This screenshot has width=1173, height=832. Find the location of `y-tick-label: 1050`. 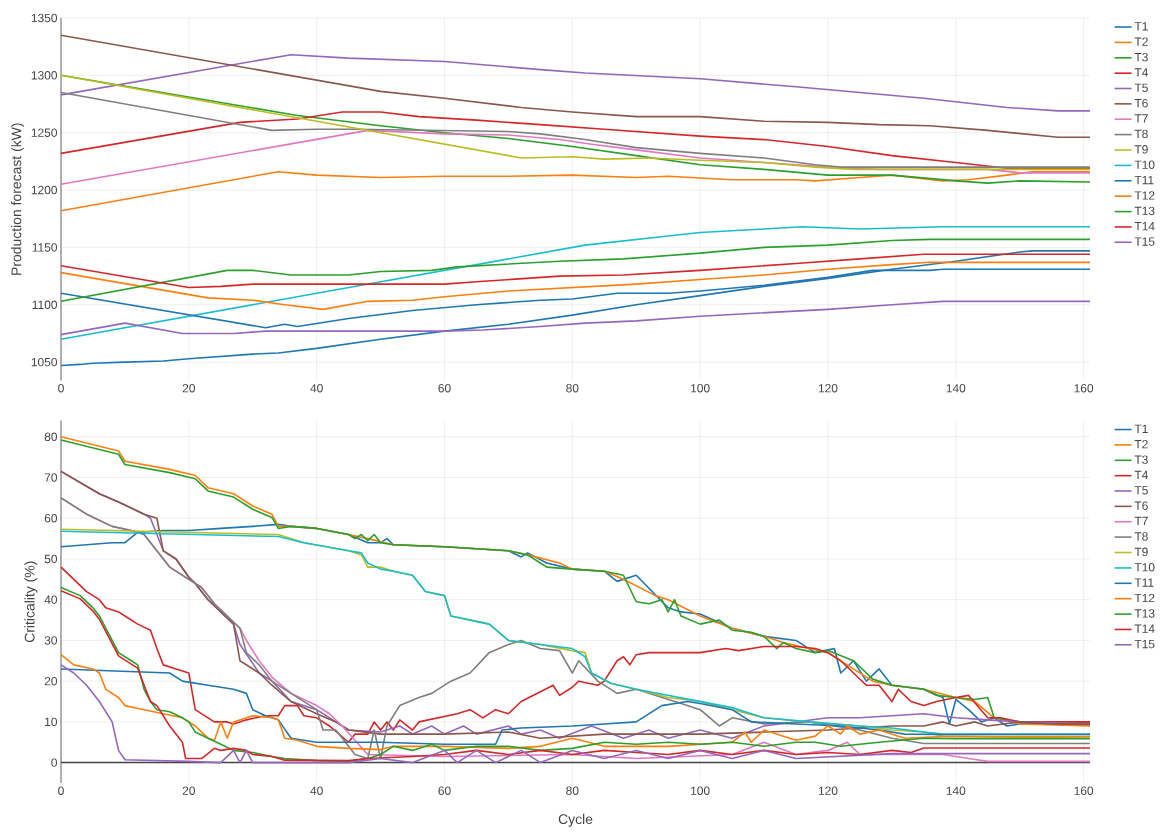

y-tick-label: 1050 is located at coordinates (44, 362).